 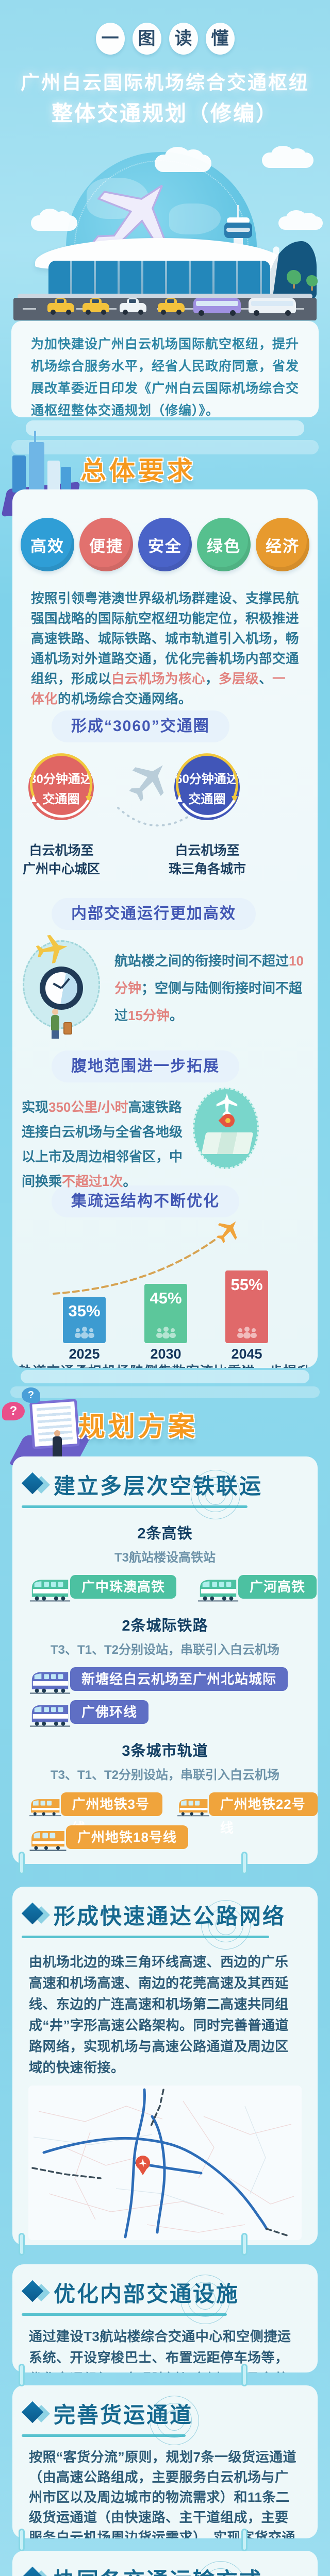 I want to click on section-title: 建立多层次空铁联运, so click(x=158, y=1486).